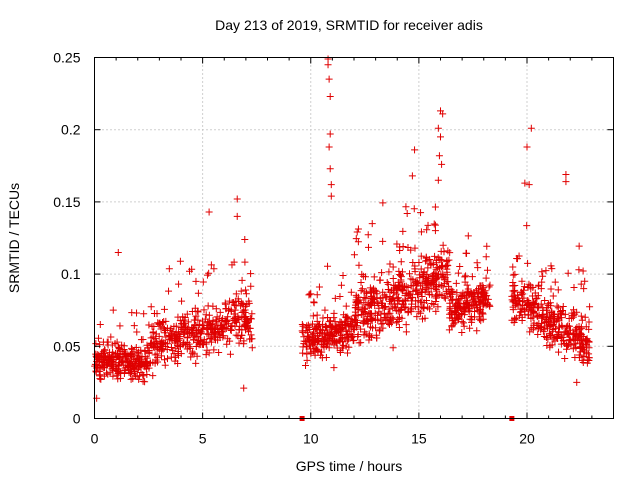 The height and width of the screenshot is (480, 640). I want to click on x-tick-label: 10, so click(311, 439).